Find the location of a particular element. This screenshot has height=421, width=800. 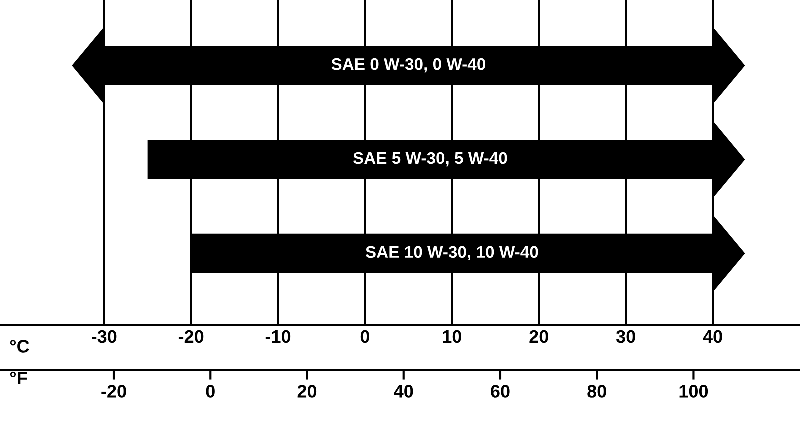

x2-tick-label: -20 is located at coordinates (114, 391).